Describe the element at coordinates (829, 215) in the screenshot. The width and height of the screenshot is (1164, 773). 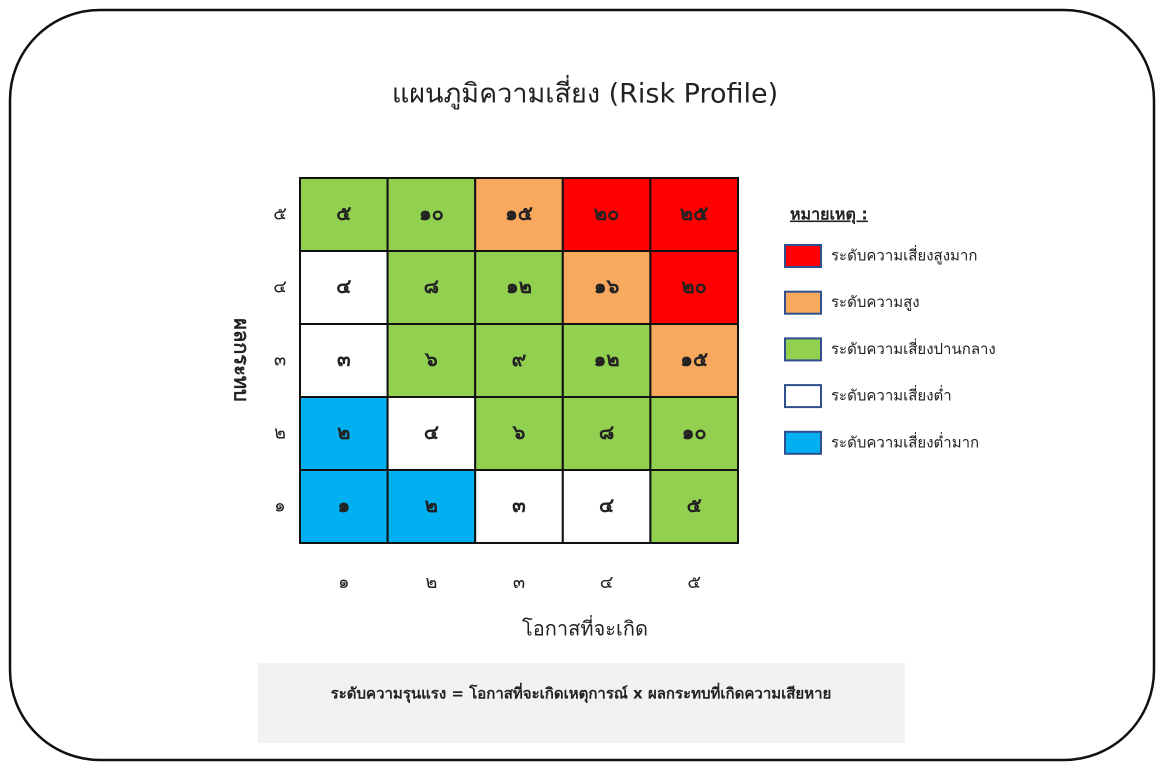
I see `legend-title: หมายเหตุ :` at that location.